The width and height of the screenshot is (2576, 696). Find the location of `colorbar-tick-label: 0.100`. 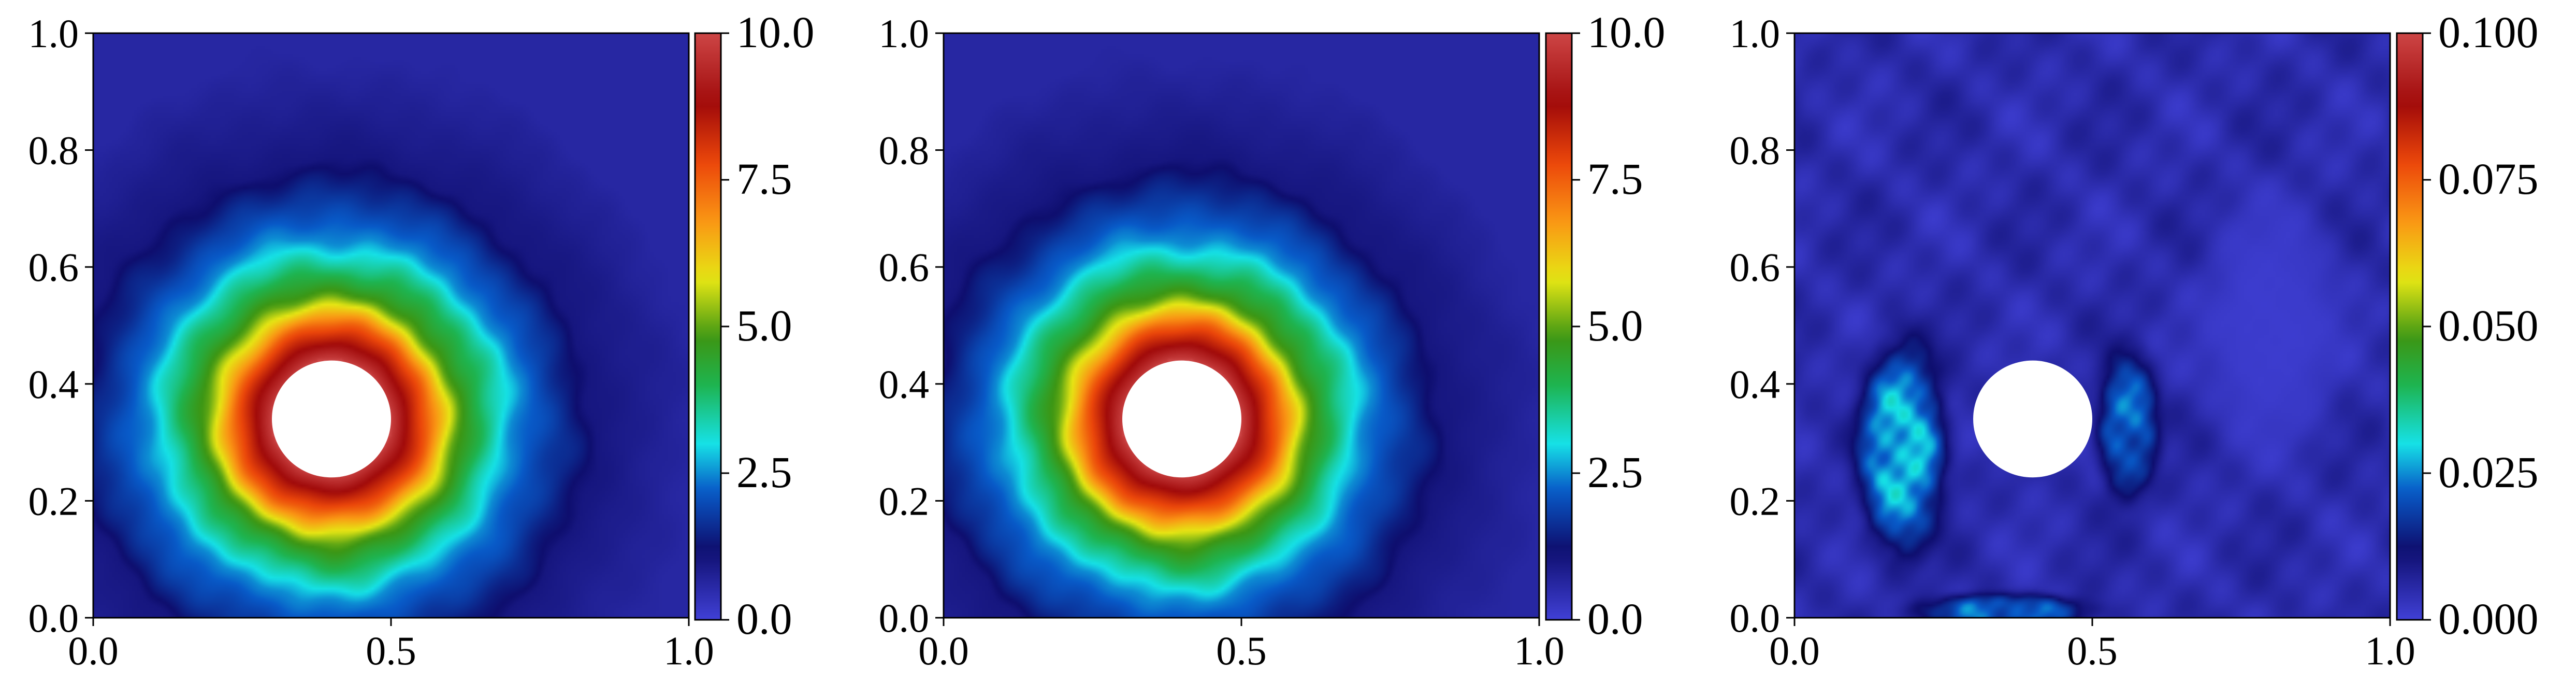

colorbar-tick-label: 0.100 is located at coordinates (2488, 32).